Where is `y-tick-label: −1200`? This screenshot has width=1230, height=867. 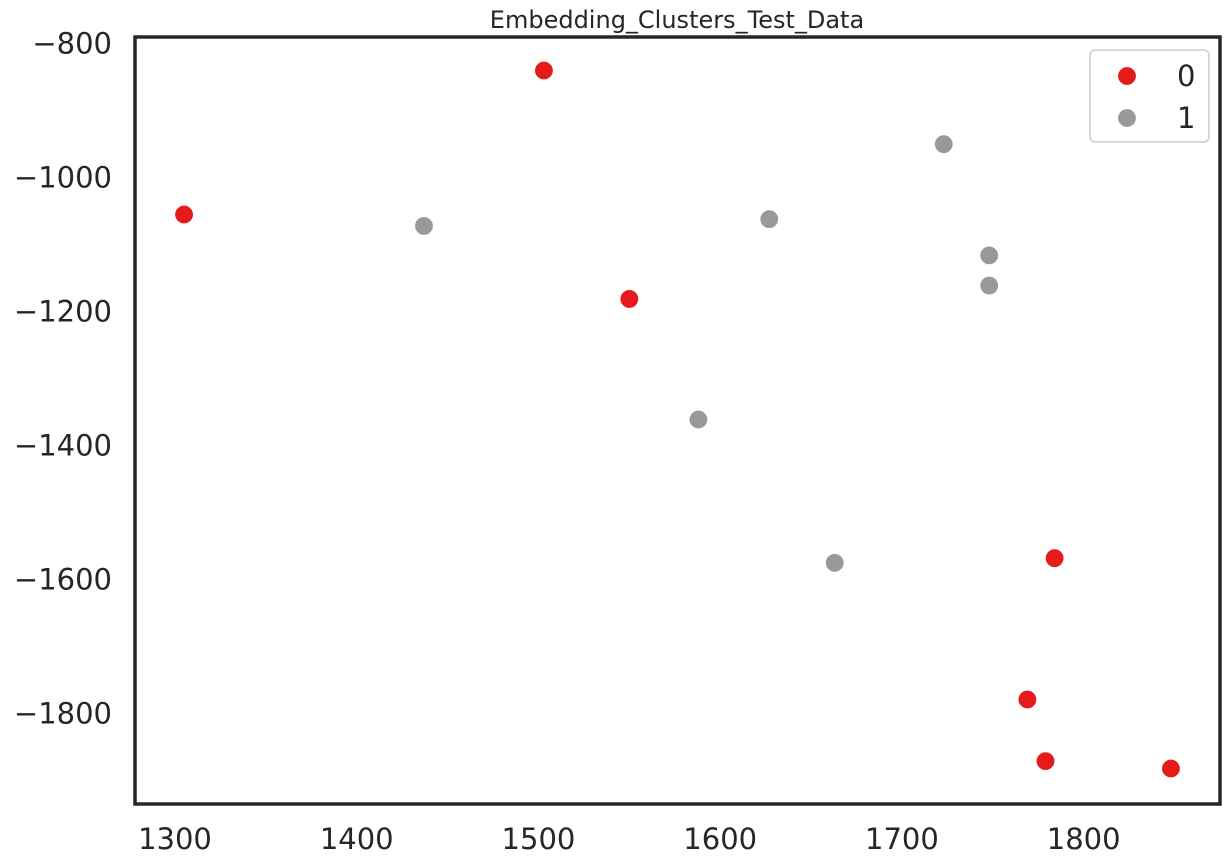 y-tick-label: −1200 is located at coordinates (63, 312).